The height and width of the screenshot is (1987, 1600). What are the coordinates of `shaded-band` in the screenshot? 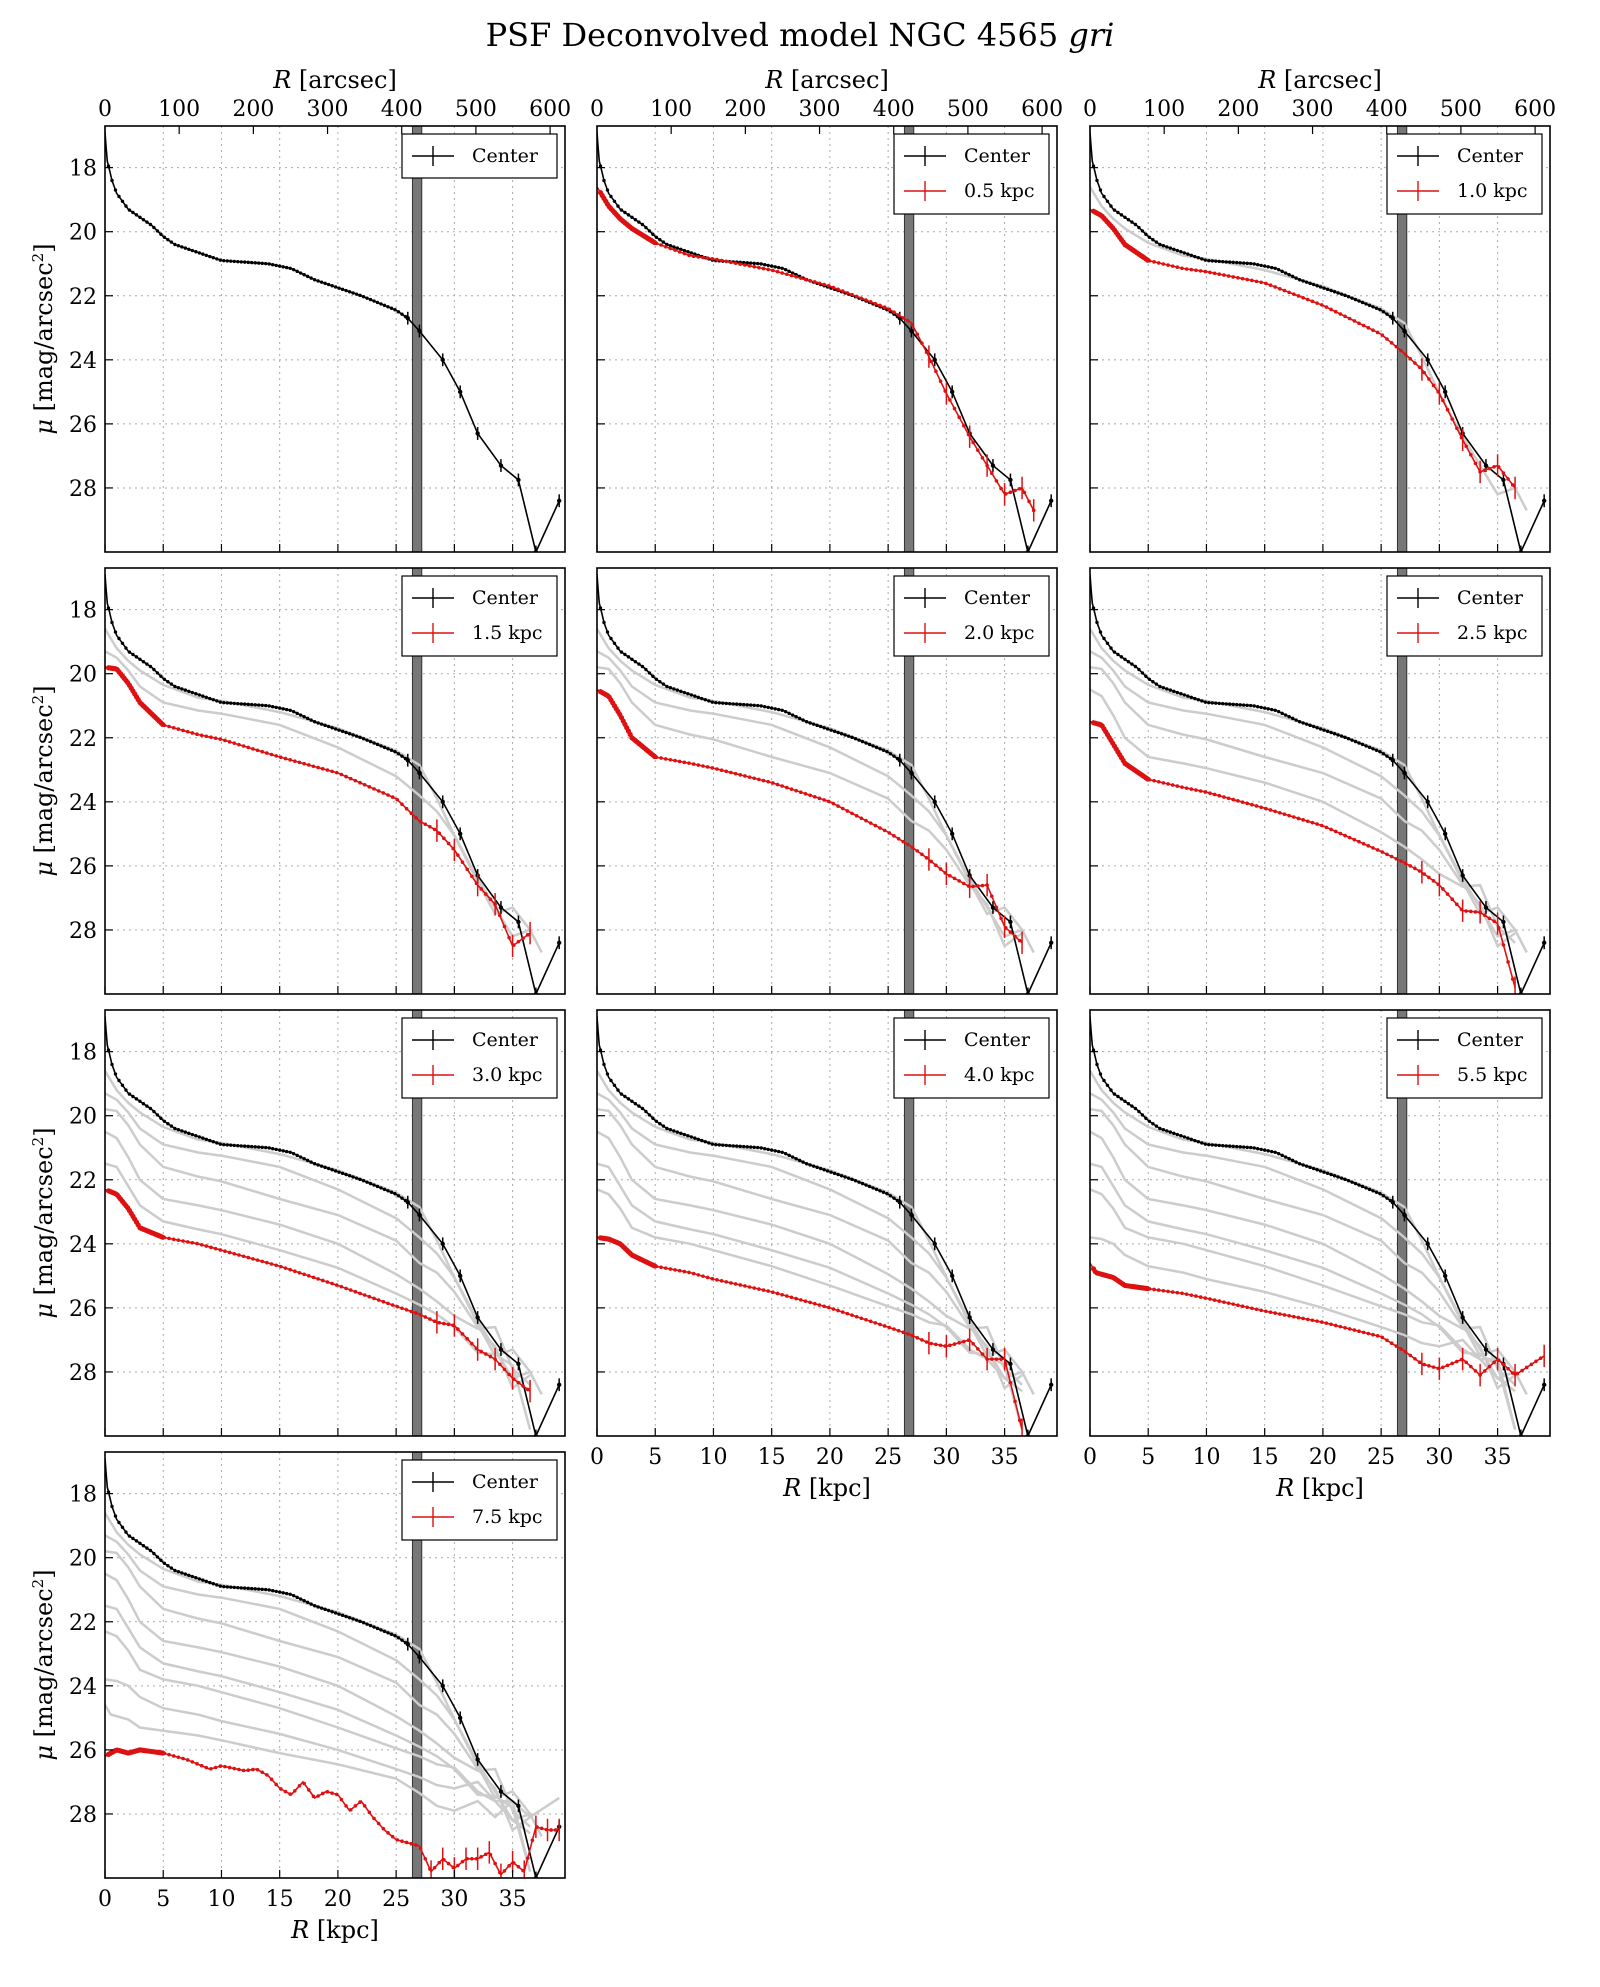 It's located at (1402, 781).